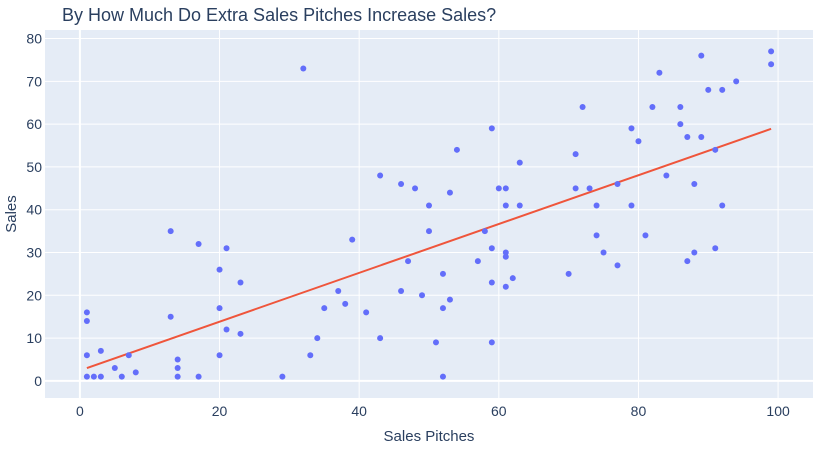 The width and height of the screenshot is (837, 450). Describe the element at coordinates (34, 210) in the screenshot. I see `y-tick-label: 40` at that location.